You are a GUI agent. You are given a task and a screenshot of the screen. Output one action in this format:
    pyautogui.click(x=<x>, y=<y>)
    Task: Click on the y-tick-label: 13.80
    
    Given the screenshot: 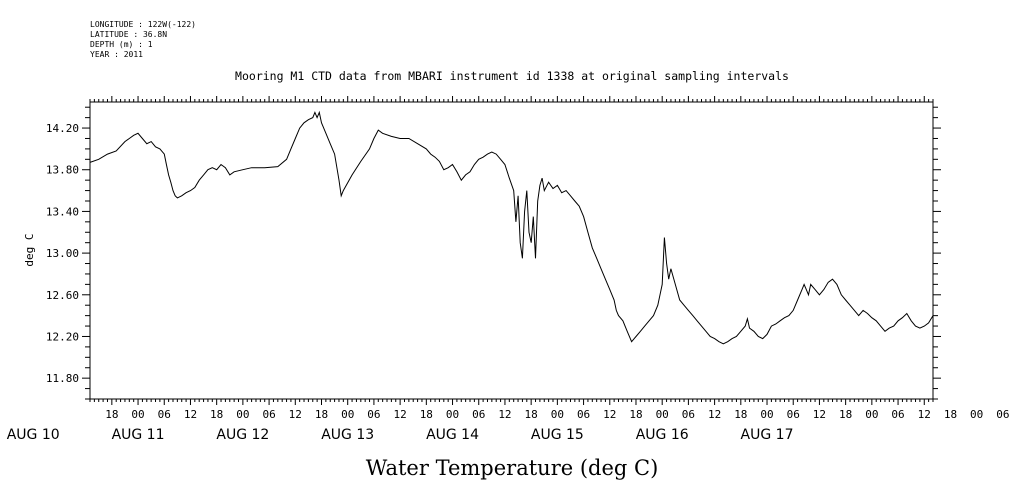 What is the action you would take?
    pyautogui.click(x=62, y=170)
    